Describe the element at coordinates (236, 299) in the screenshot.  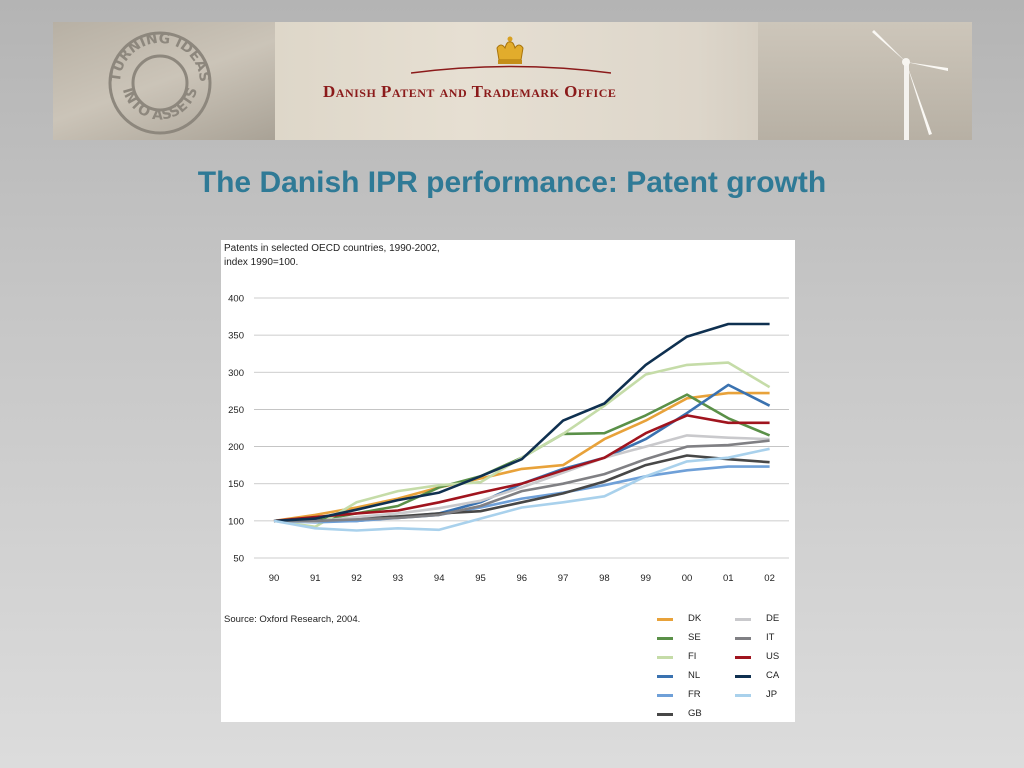
I see `y-tick-label: 400` at that location.